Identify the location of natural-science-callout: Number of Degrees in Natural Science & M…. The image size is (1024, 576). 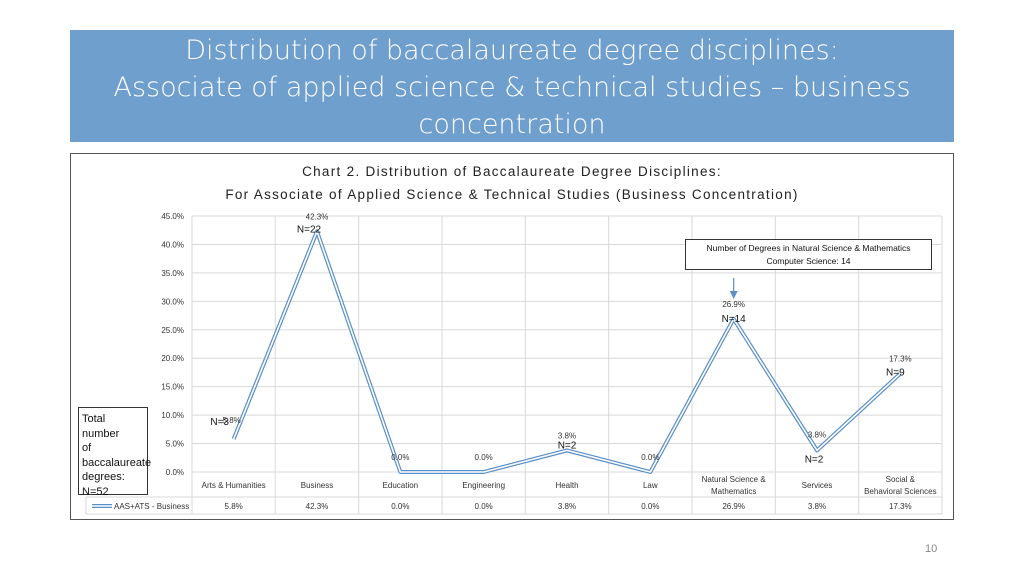
(808, 254).